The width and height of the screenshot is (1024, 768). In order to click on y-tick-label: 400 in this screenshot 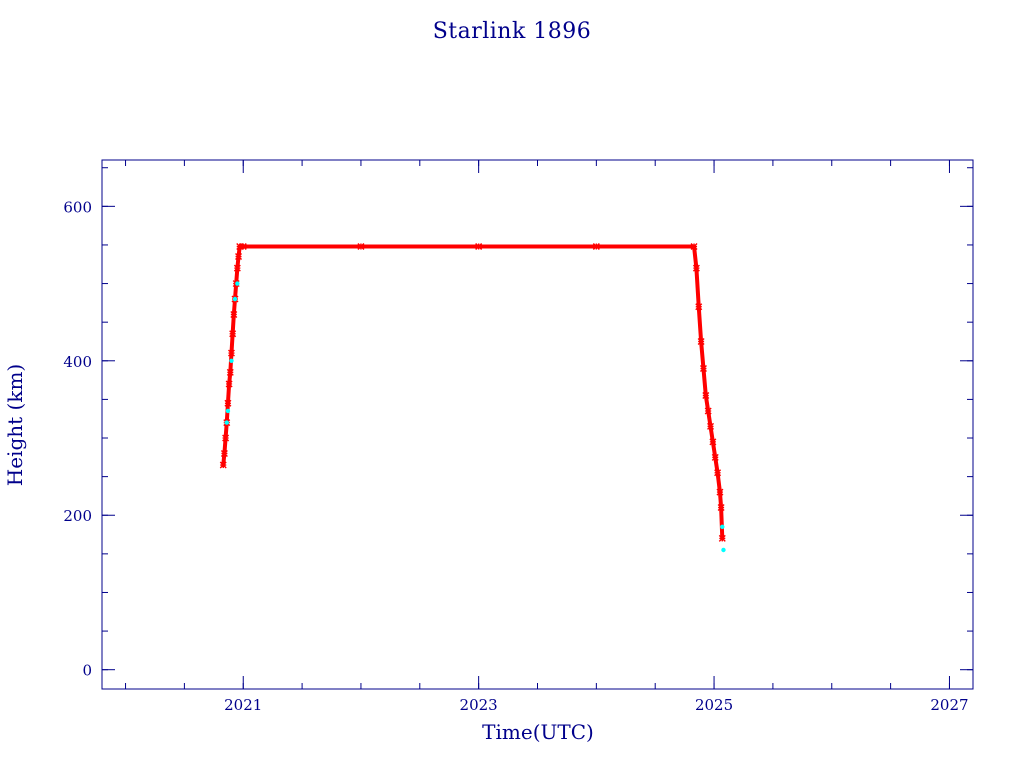, I will do `click(77, 362)`.